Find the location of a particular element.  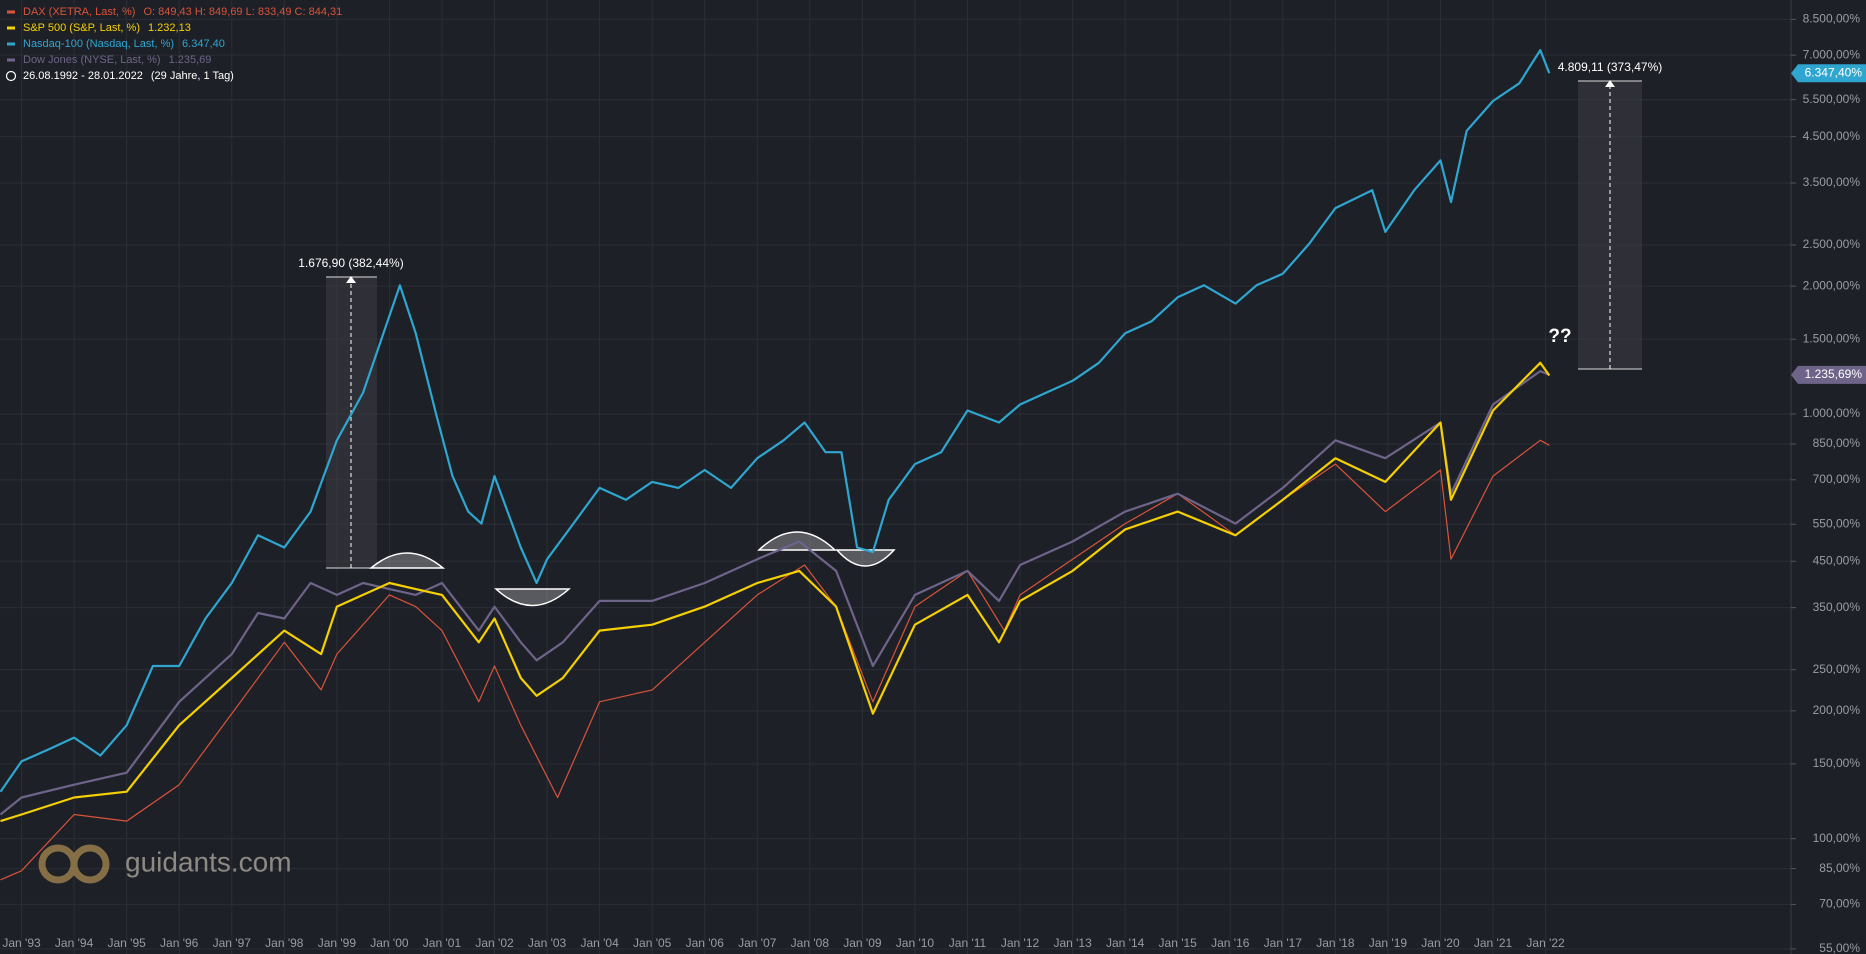

y-axis-area is located at coordinates (1828, 477).